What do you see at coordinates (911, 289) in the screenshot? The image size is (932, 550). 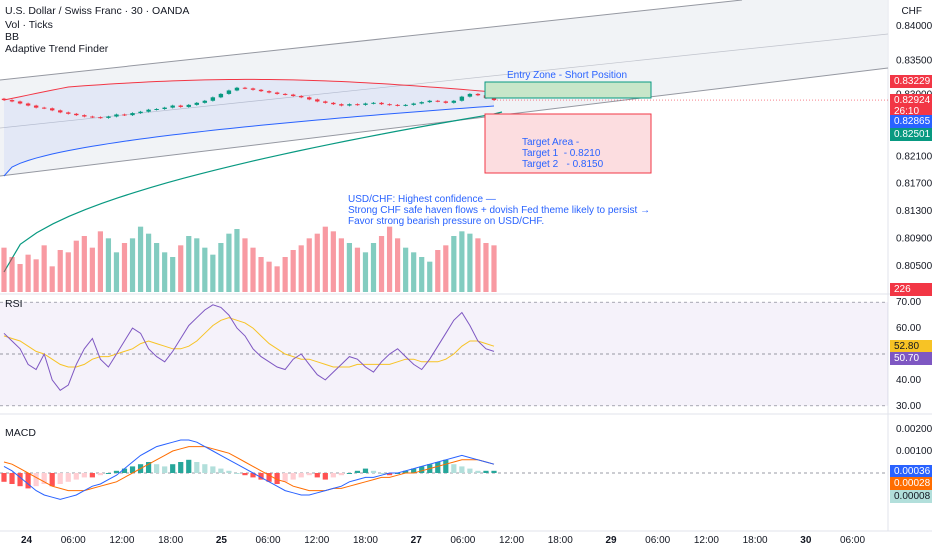 I see `price-tag: 226` at bounding box center [911, 289].